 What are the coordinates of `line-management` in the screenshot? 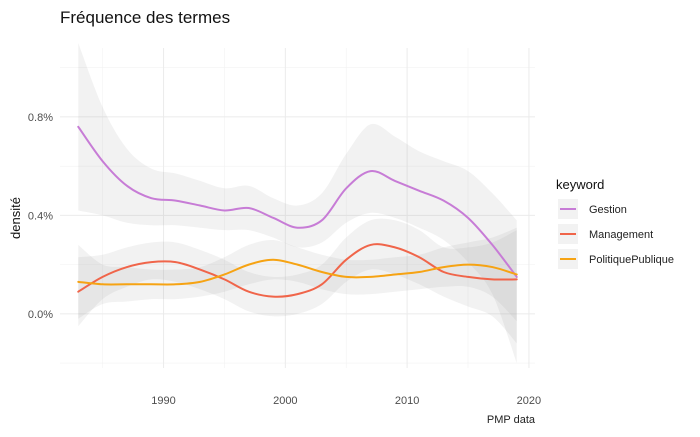 It's located at (297, 270).